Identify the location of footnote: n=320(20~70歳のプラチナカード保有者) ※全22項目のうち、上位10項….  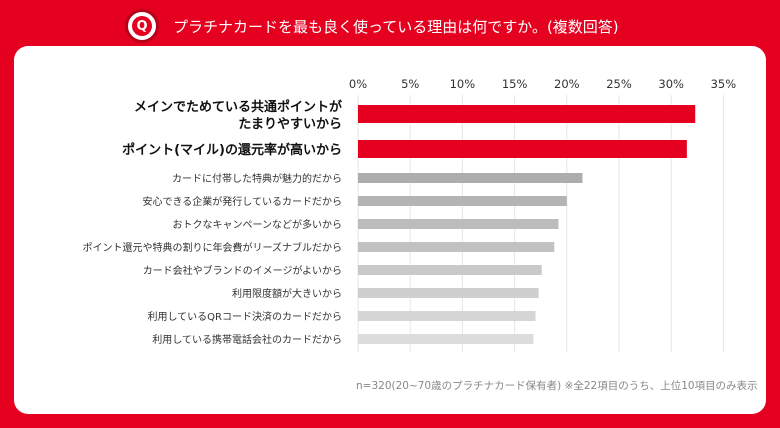
(557, 386).